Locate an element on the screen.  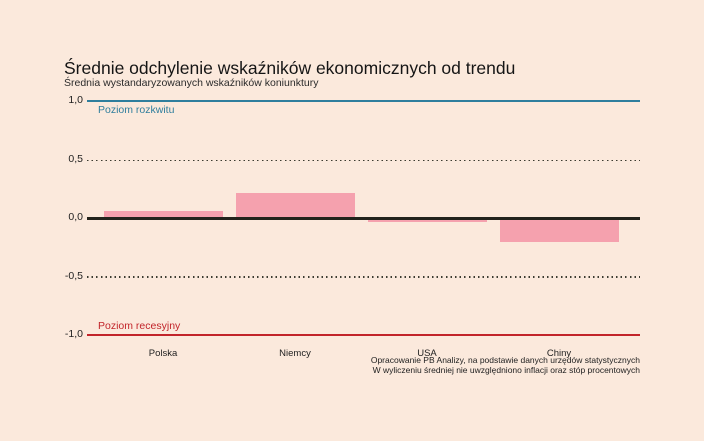
category-label-niemcy: Niemcy is located at coordinates (295, 353).